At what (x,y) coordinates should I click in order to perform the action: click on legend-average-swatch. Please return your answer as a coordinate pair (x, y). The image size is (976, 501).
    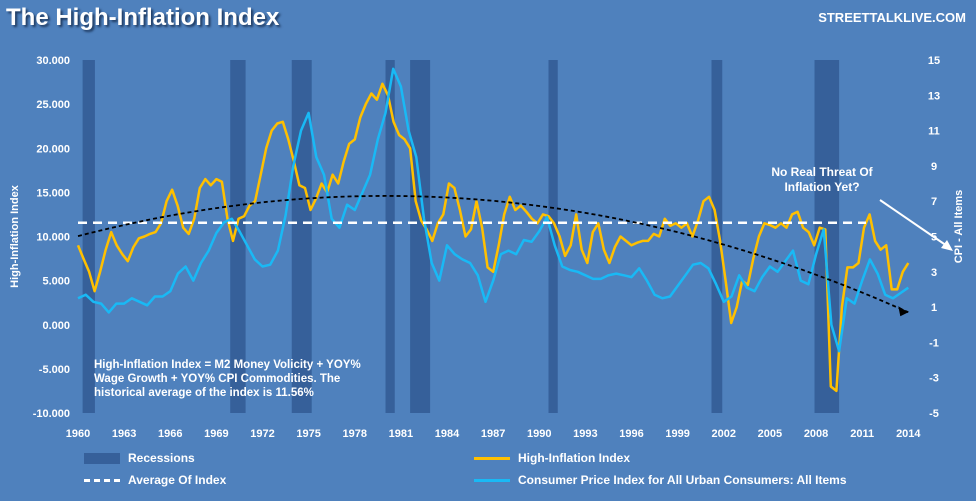
    Looking at the image, I should click on (102, 480).